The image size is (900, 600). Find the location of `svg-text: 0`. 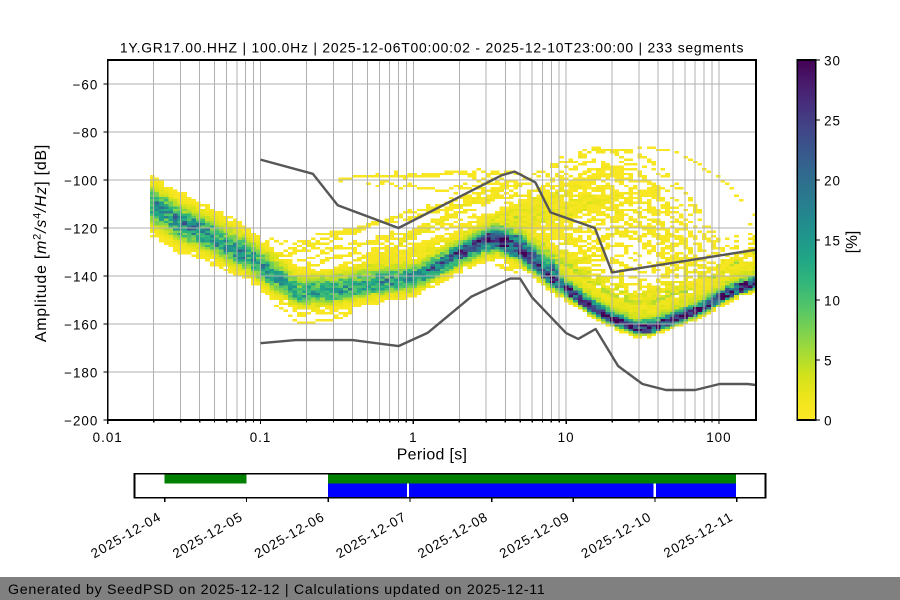

svg-text: 0 is located at coordinates (828, 421).